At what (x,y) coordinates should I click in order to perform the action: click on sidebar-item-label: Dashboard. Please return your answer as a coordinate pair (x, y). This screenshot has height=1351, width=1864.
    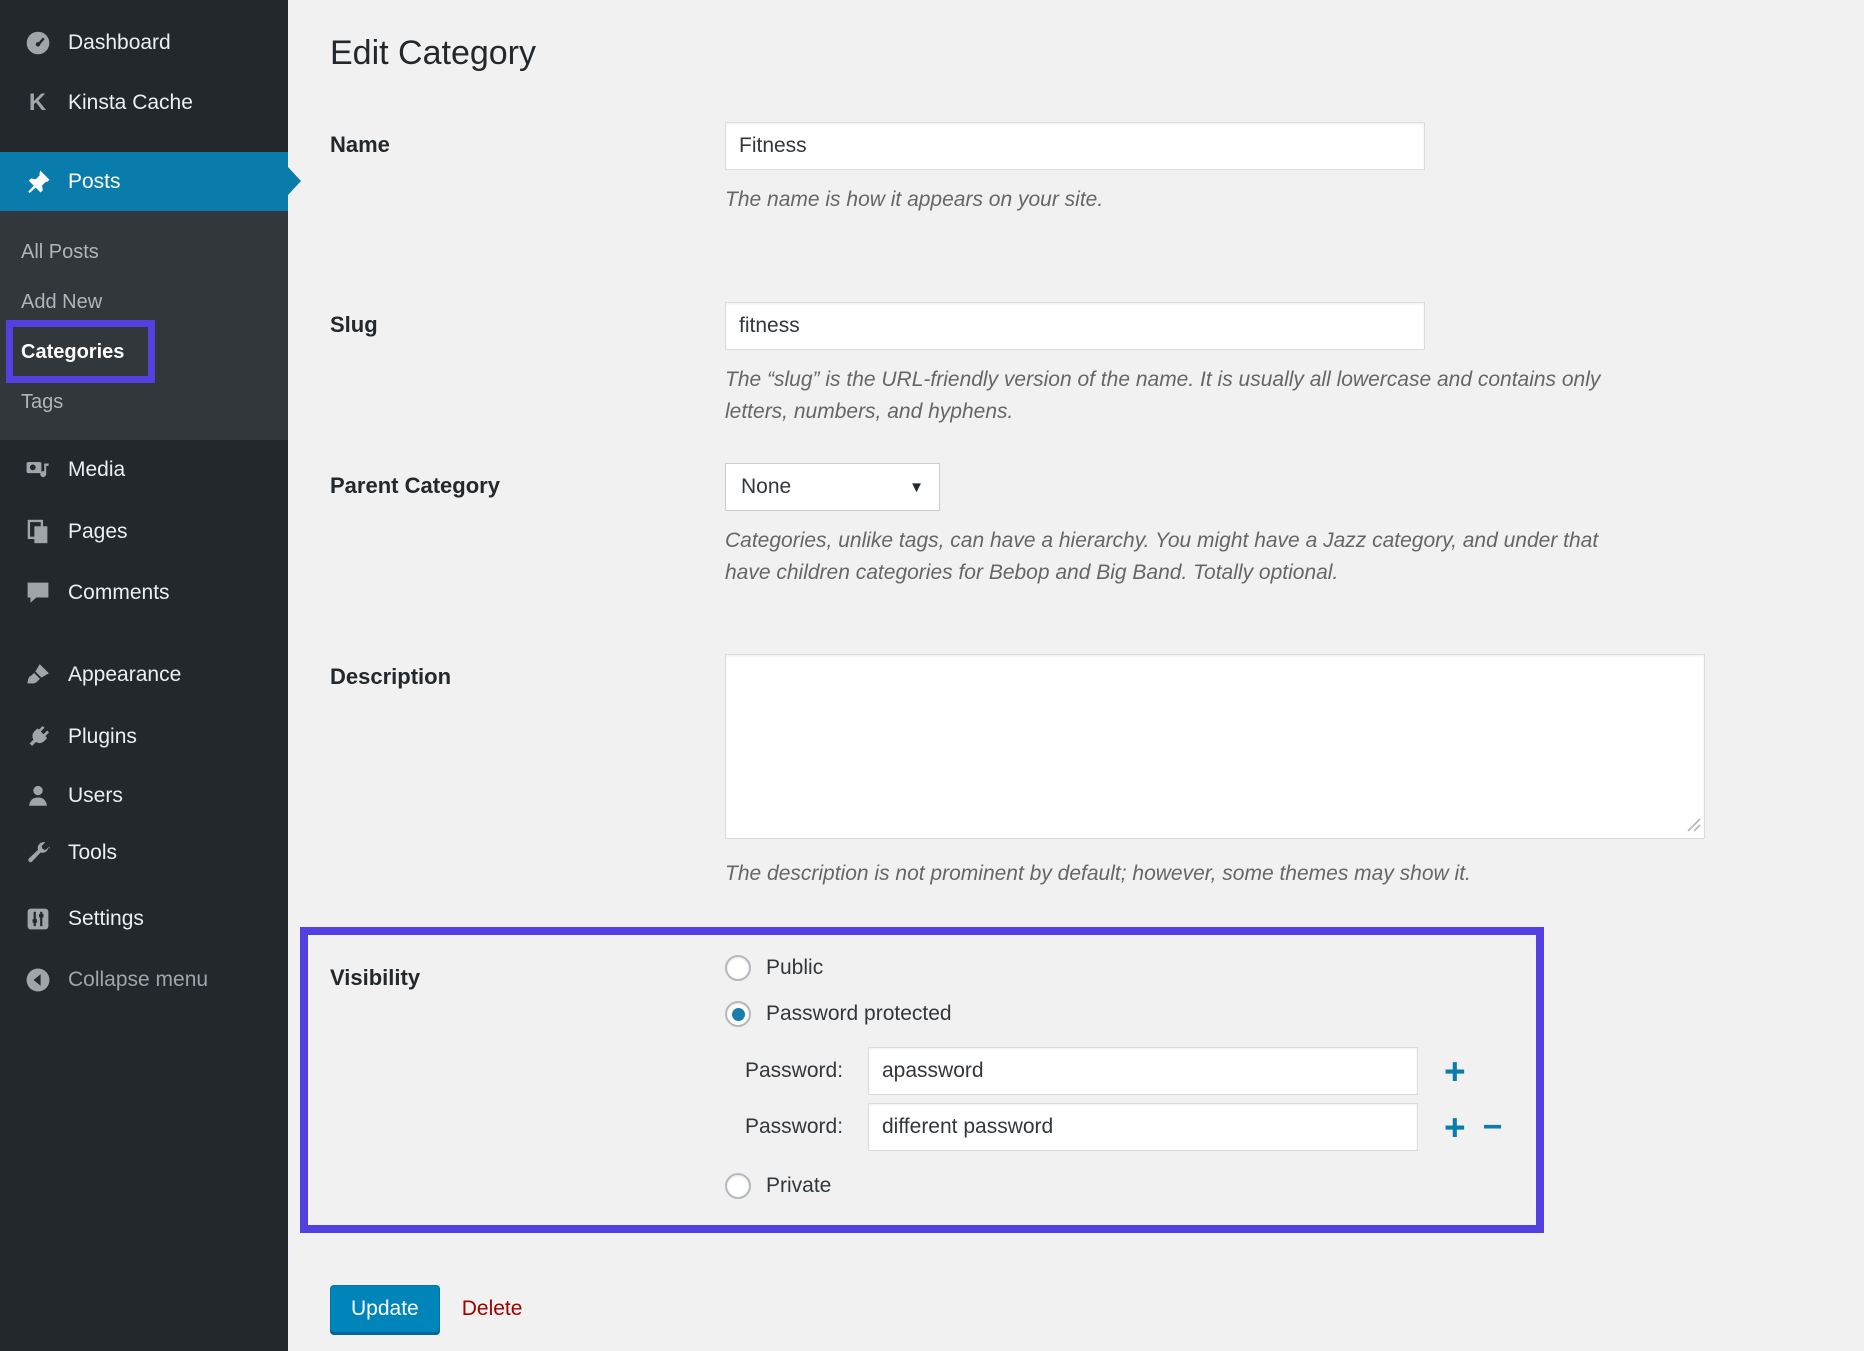
    Looking at the image, I should click on (119, 42).